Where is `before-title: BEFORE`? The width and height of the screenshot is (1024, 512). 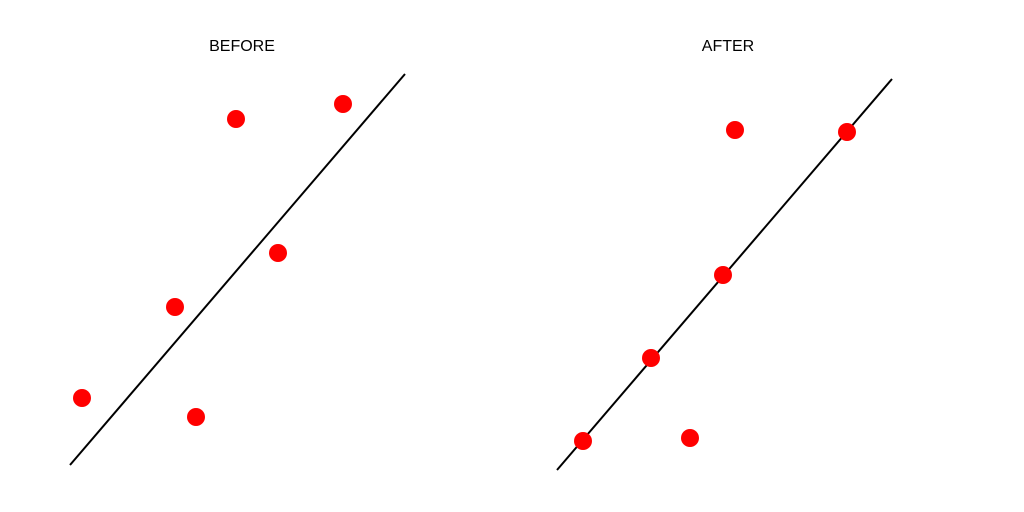 before-title: BEFORE is located at coordinates (242, 46).